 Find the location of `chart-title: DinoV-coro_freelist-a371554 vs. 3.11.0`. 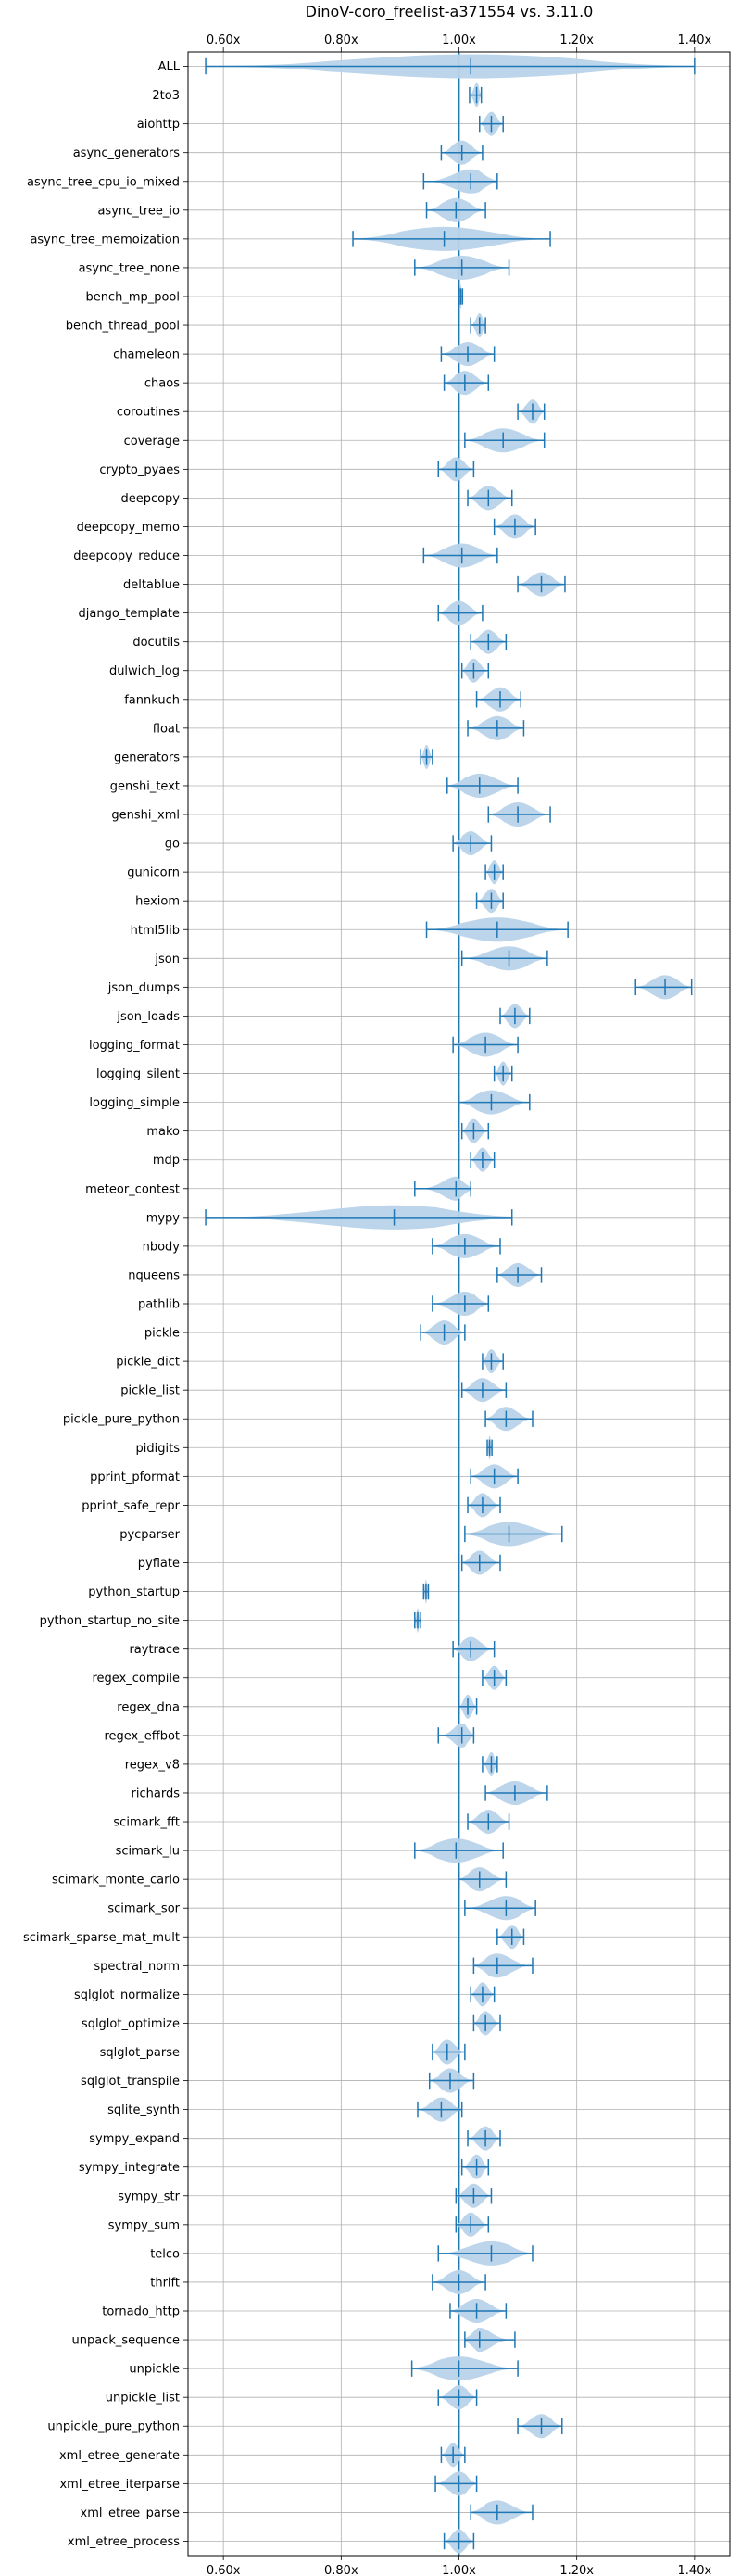

chart-title: DinoV-coro_freelist-a371554 vs. 3.11.0 is located at coordinates (450, 12).